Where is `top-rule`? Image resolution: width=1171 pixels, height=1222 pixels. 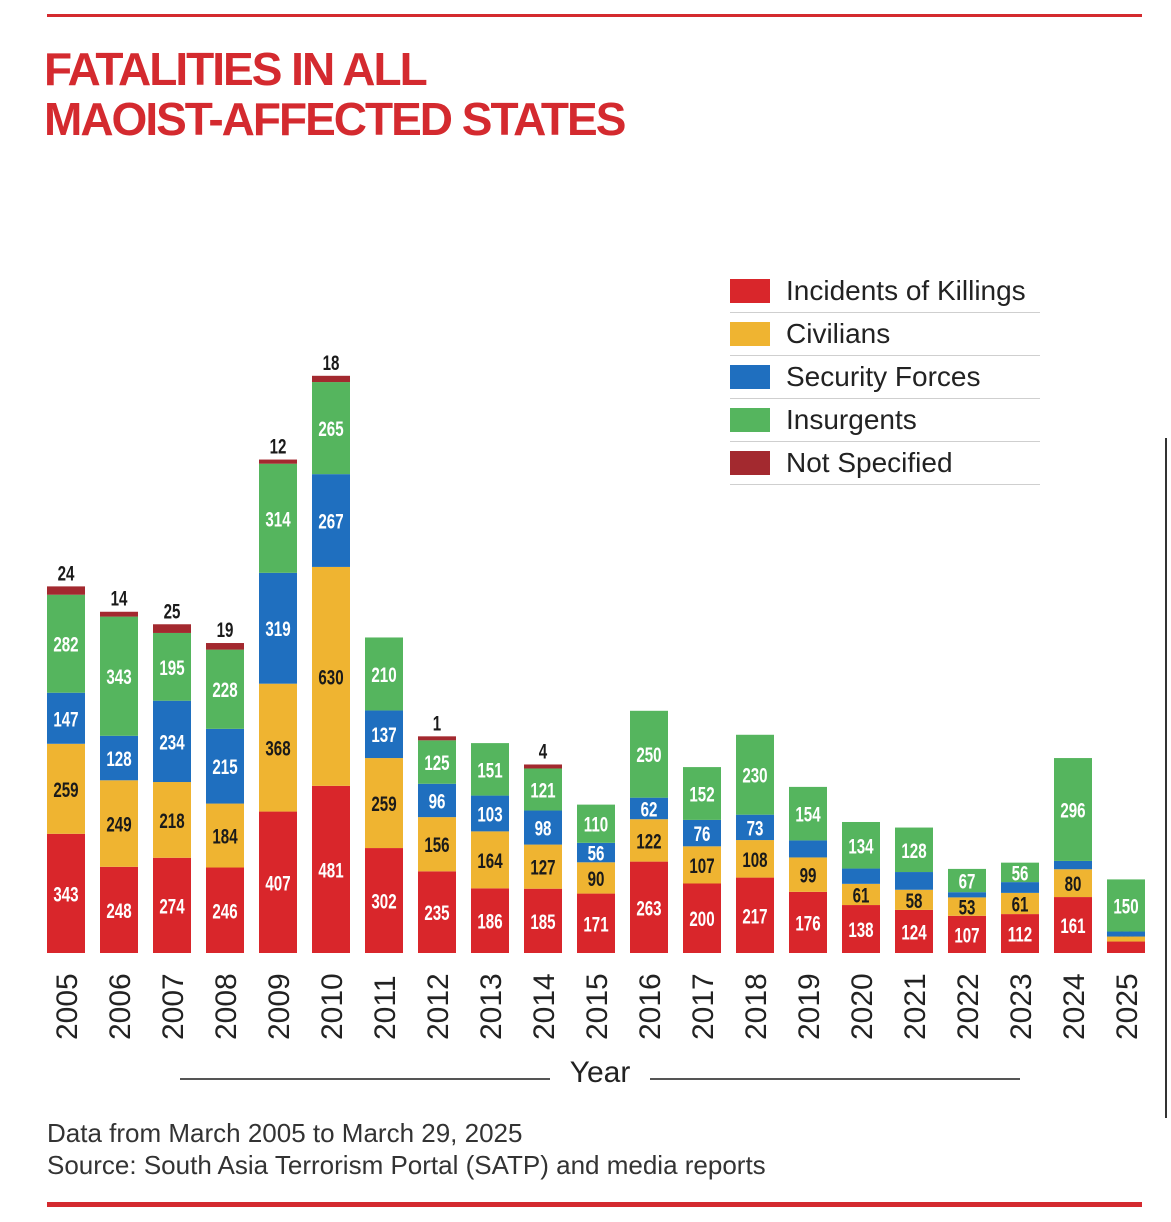 top-rule is located at coordinates (594, 15).